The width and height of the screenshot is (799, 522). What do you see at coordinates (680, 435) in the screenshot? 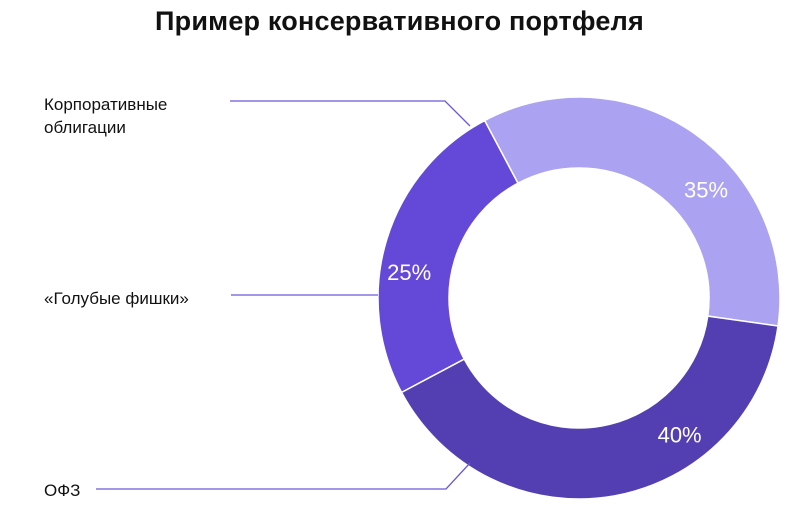
I see `slice-value-label: 40%` at bounding box center [680, 435].